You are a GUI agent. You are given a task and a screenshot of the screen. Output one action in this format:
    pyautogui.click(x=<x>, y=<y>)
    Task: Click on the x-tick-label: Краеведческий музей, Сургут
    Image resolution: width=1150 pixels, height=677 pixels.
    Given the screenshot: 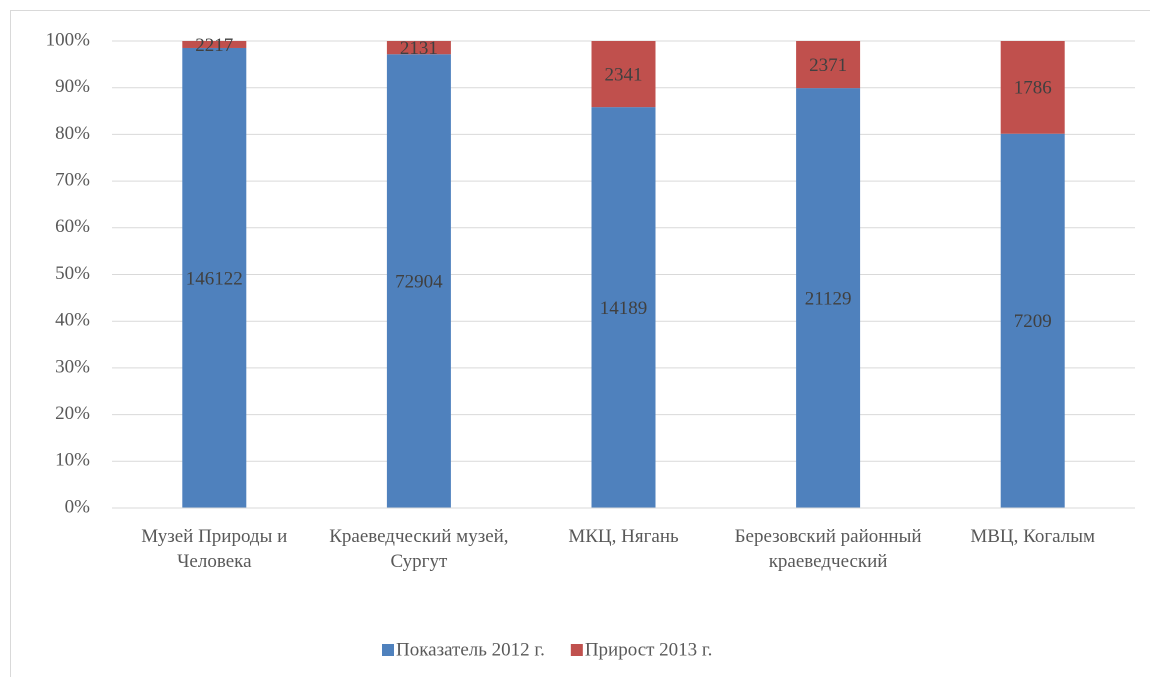 What is the action you would take?
    pyautogui.click(x=419, y=549)
    